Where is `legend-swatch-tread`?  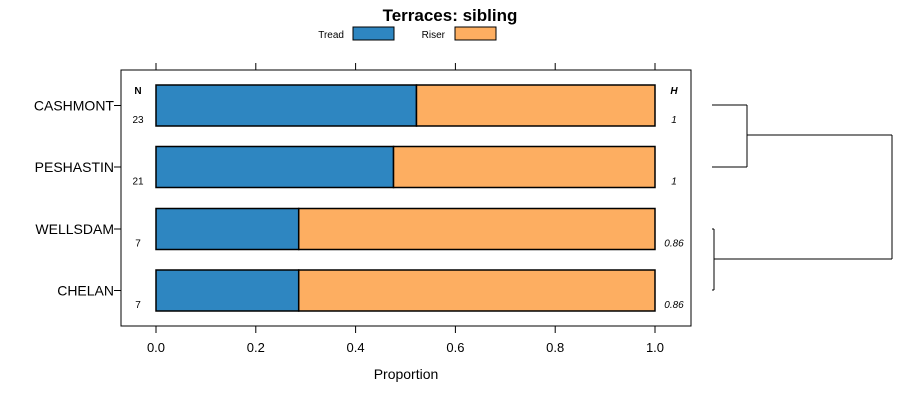 legend-swatch-tread is located at coordinates (373, 33).